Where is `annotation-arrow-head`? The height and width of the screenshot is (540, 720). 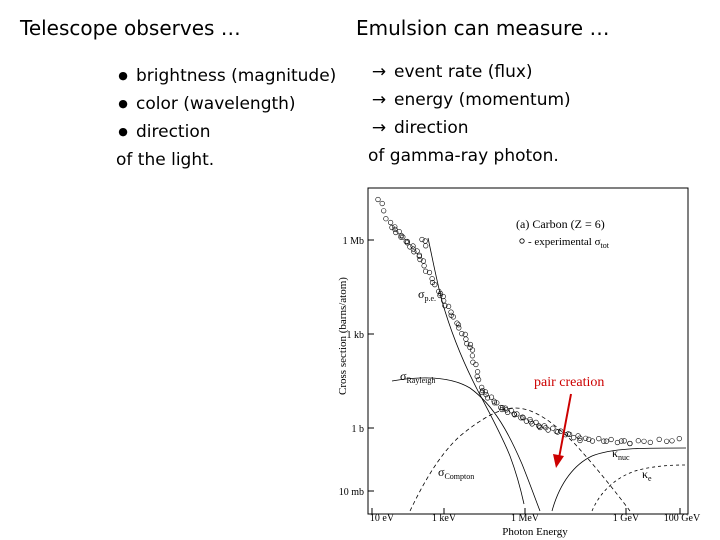
annotation-arrow-head is located at coordinates (558, 461).